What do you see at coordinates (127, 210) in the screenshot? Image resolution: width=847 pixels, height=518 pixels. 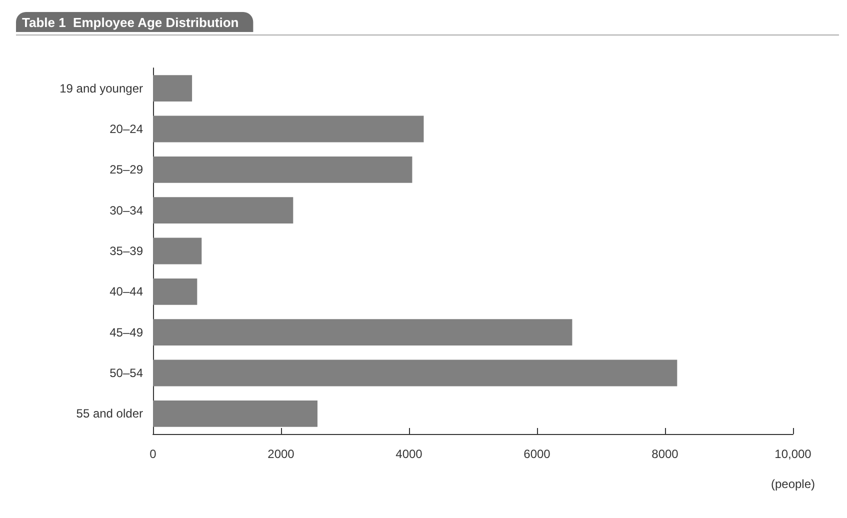 I see `y-tick-label: 30–34` at bounding box center [127, 210].